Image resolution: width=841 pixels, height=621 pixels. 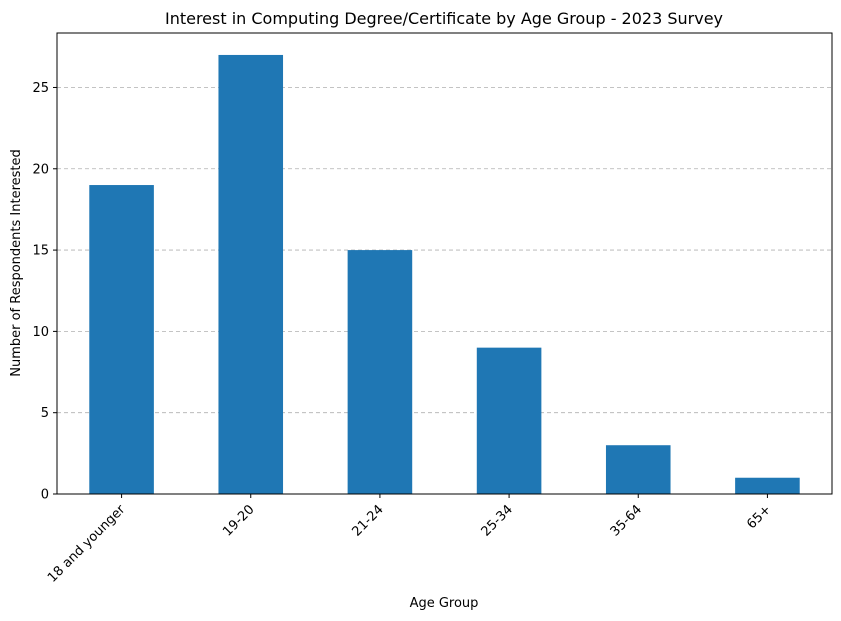 I want to click on y-tick-label: 20, so click(x=40, y=169).